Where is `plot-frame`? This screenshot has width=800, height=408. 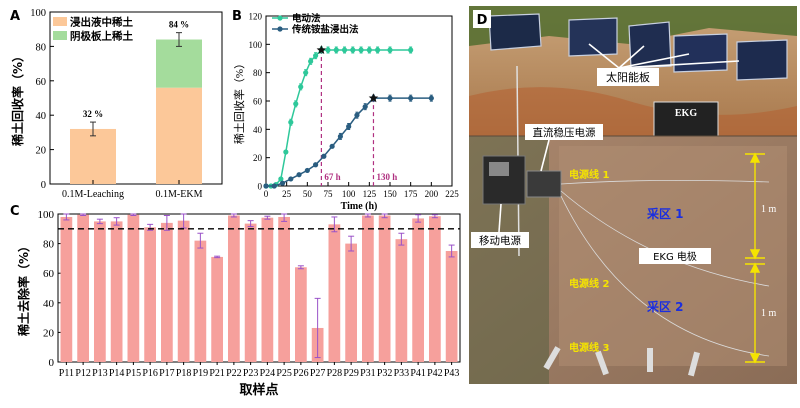
plot-frame is located at coordinates (359, 101).